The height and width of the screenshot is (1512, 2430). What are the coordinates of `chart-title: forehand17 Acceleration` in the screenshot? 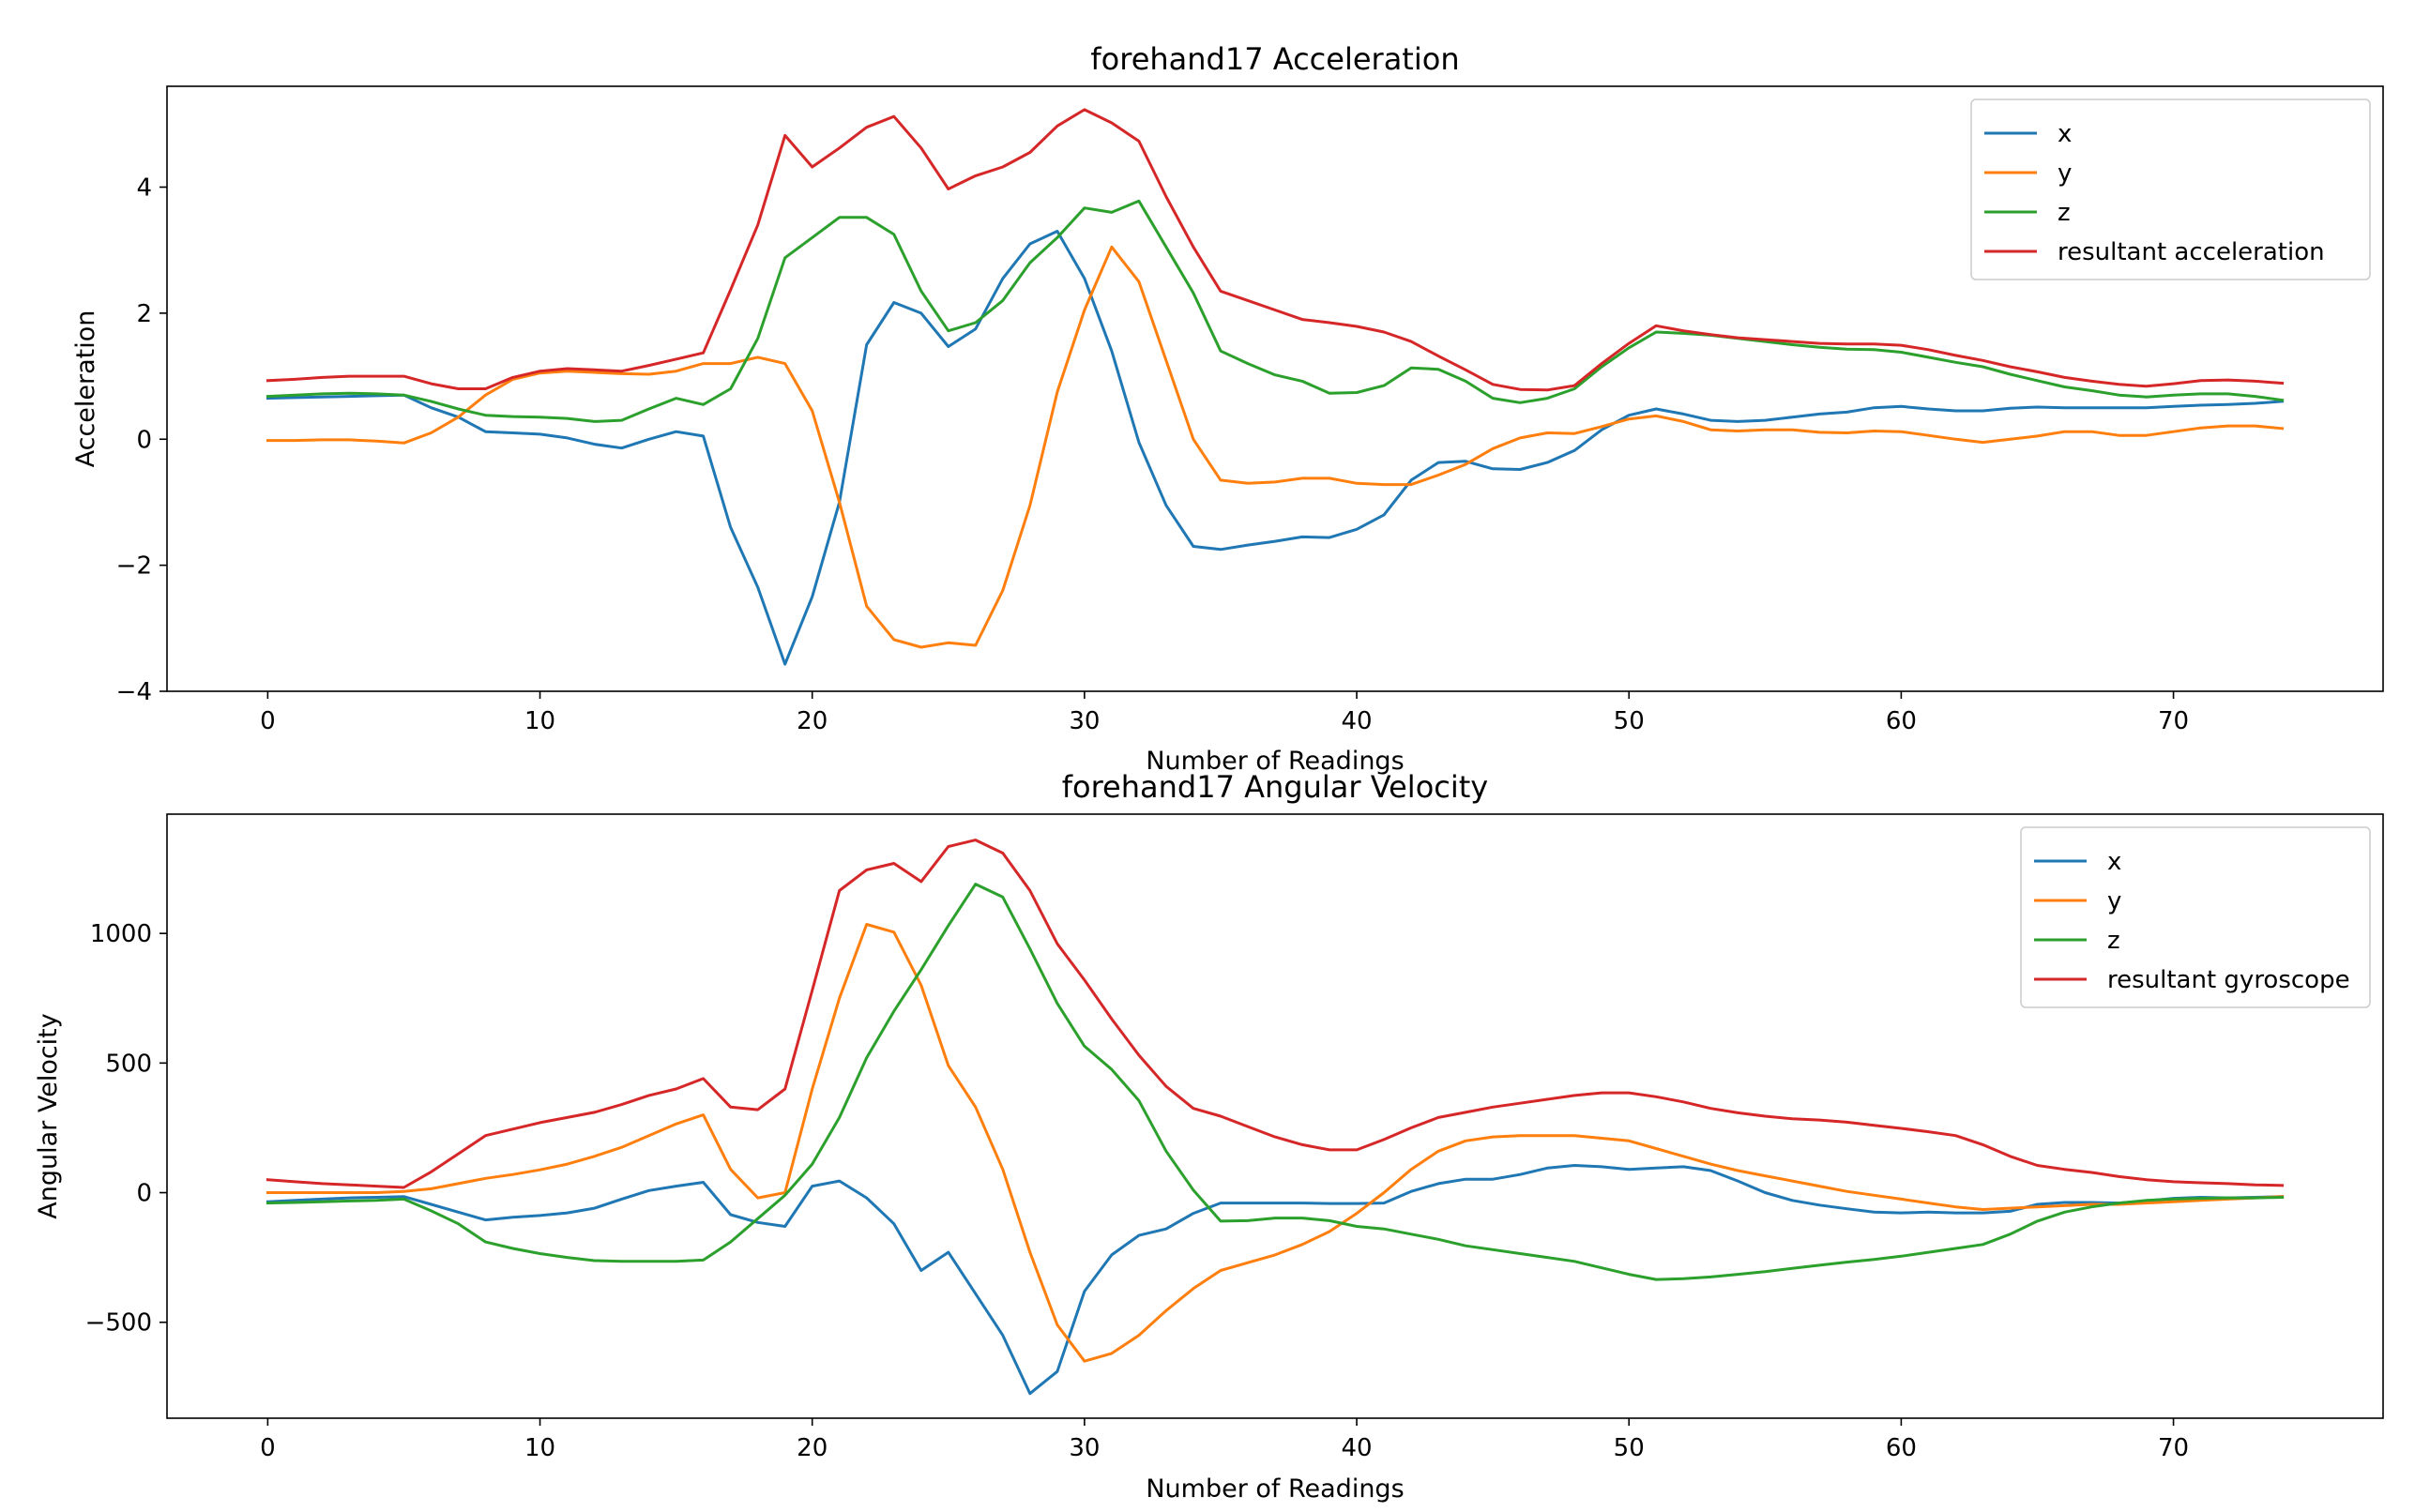 It's located at (1274, 59).